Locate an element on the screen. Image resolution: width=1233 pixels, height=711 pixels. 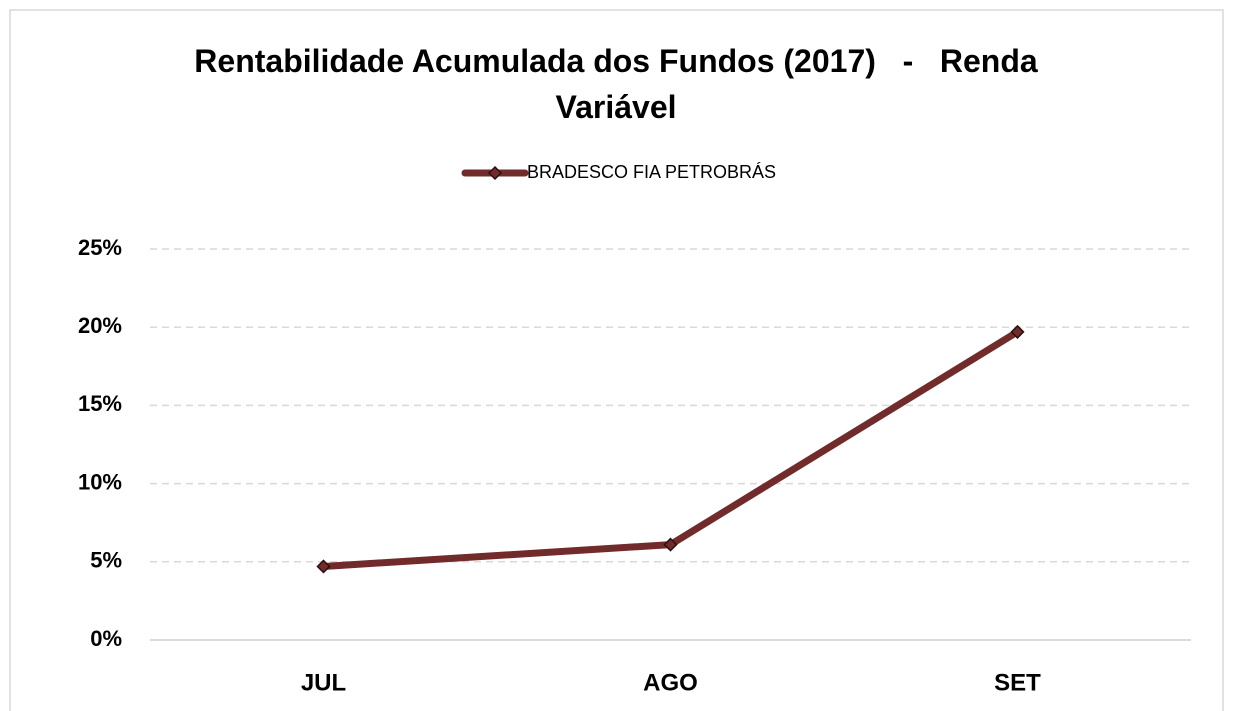
x-tick-label: SET is located at coordinates (1017, 682).